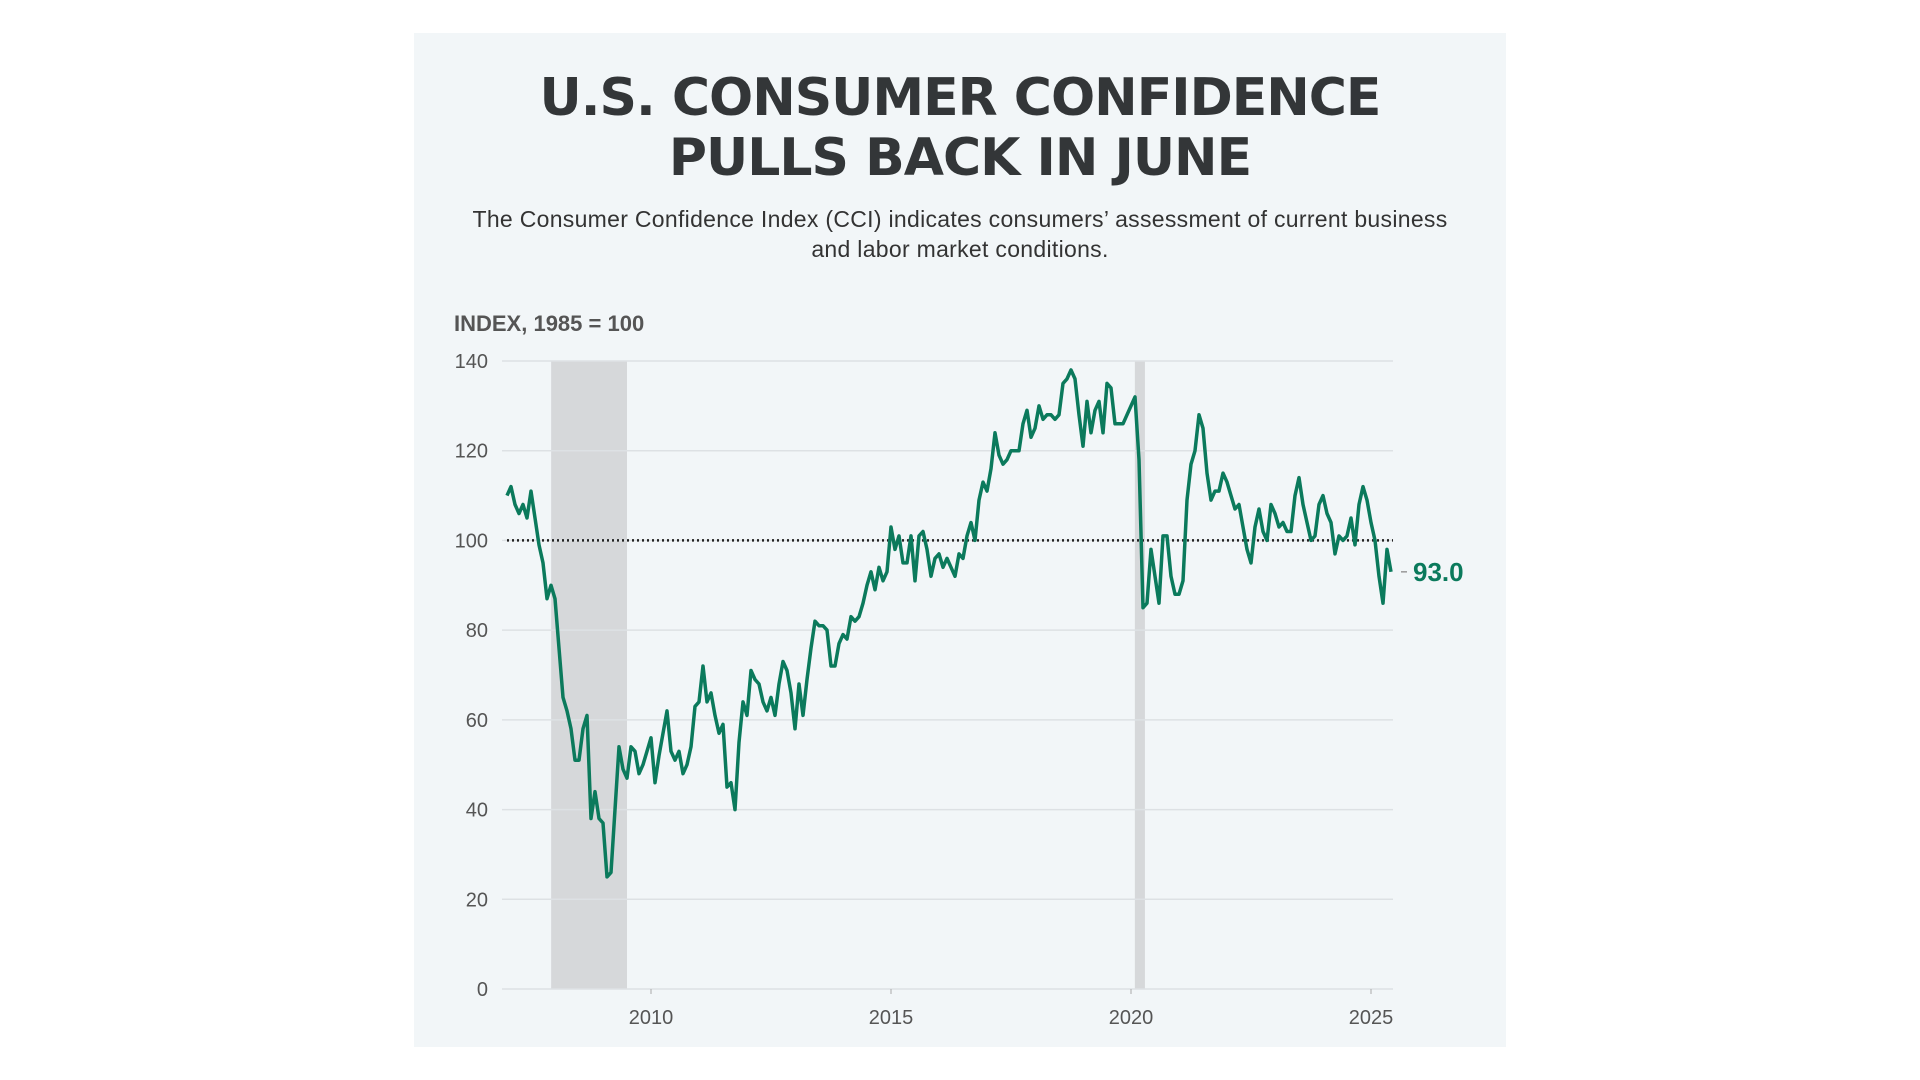  What do you see at coordinates (471, 541) in the screenshot?
I see `y-tick-label: 100` at bounding box center [471, 541].